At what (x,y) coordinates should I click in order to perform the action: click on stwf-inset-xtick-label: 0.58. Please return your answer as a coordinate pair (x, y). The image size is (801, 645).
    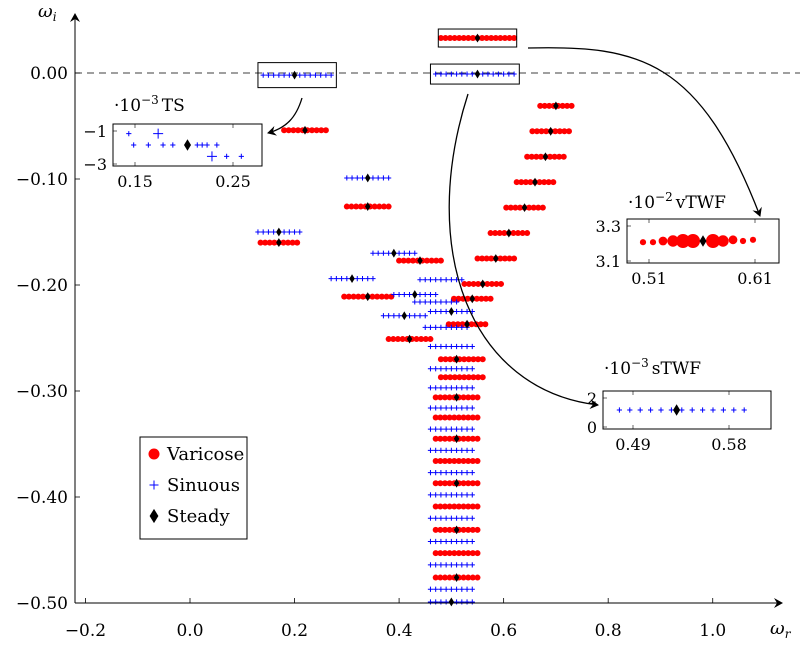
    Looking at the image, I should click on (729, 444).